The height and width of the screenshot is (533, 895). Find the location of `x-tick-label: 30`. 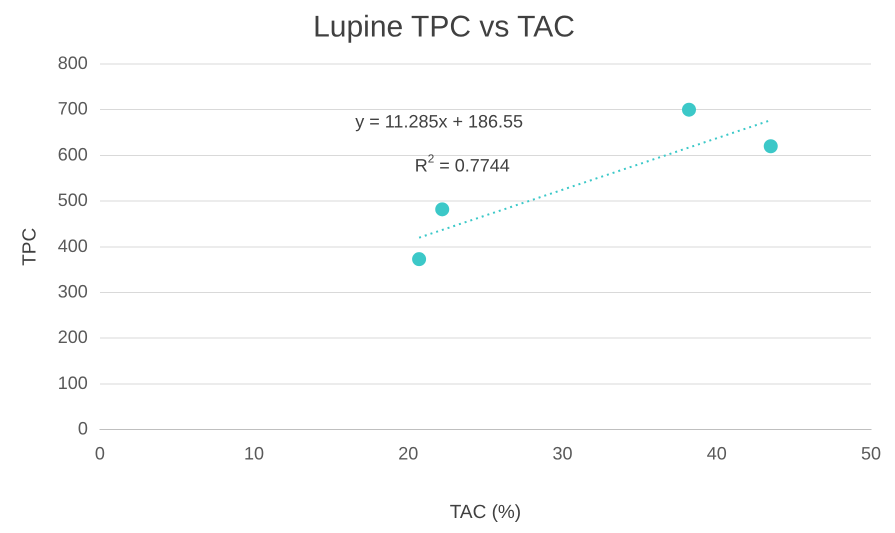

x-tick-label: 30 is located at coordinates (562, 453).